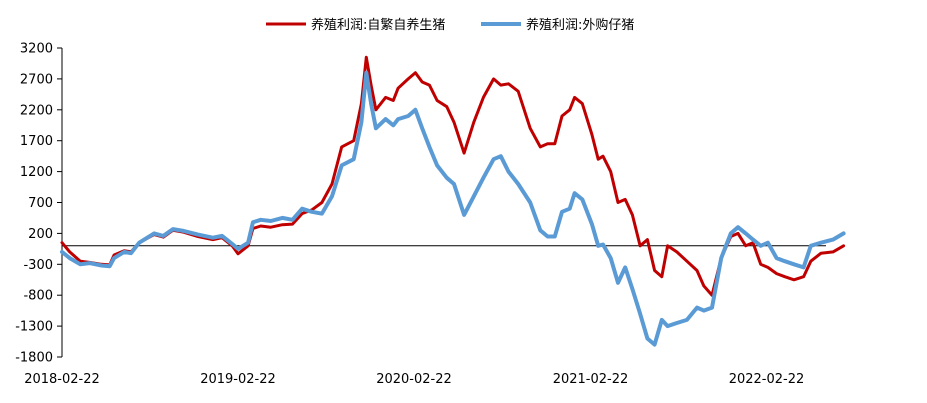  What do you see at coordinates (62, 379) in the screenshot?
I see `x-tick-label: 2018-02-22` at bounding box center [62, 379].